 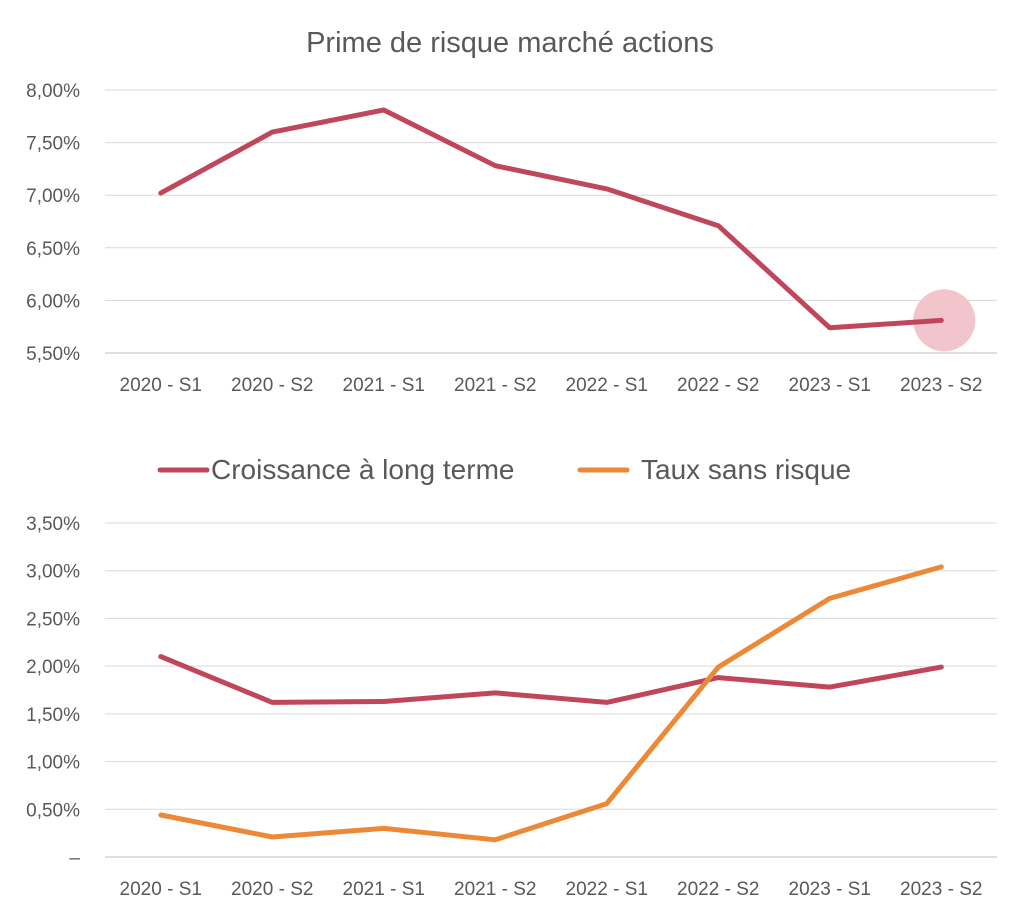 I want to click on legend-item-risk-free: Taux sans risque, so click(x=714, y=469).